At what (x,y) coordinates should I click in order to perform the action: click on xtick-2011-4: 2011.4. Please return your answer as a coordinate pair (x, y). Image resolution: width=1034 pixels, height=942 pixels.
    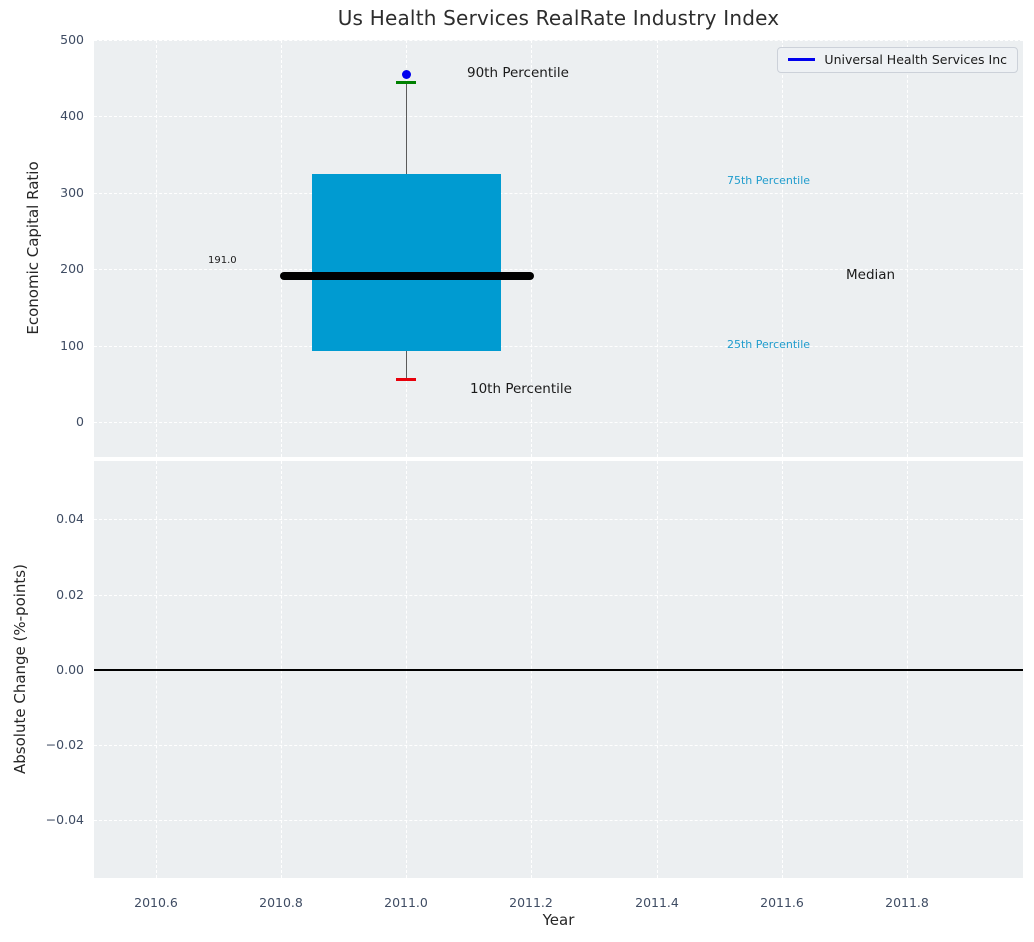
    Looking at the image, I should click on (657, 902).